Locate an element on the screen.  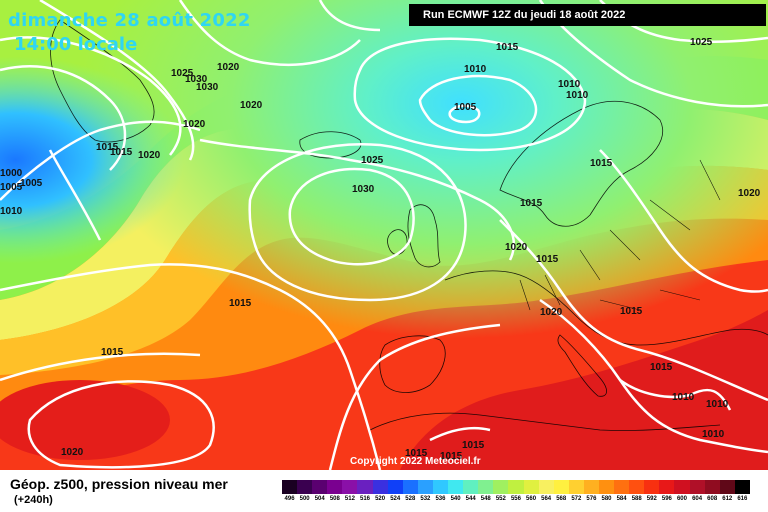
scale-tick-label: 572 is located at coordinates (576, 499).